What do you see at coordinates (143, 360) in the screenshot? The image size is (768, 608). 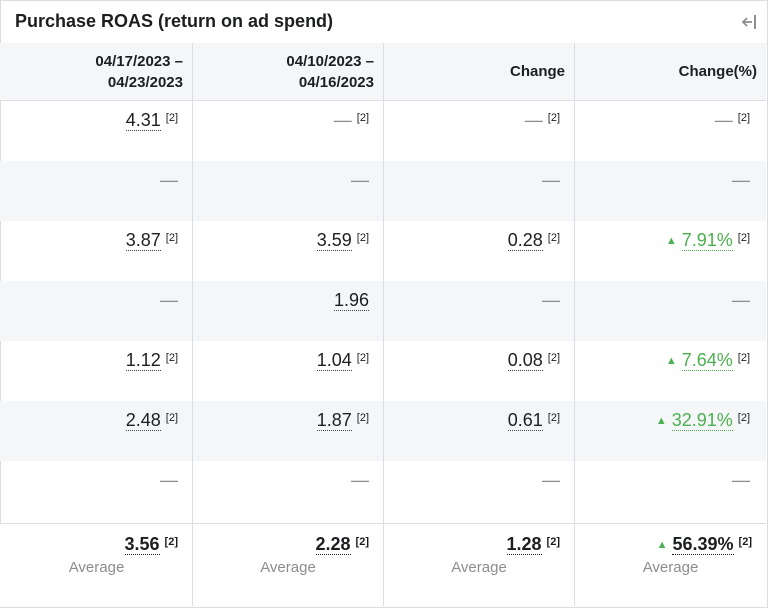 I see `metric-value: 1.12` at bounding box center [143, 360].